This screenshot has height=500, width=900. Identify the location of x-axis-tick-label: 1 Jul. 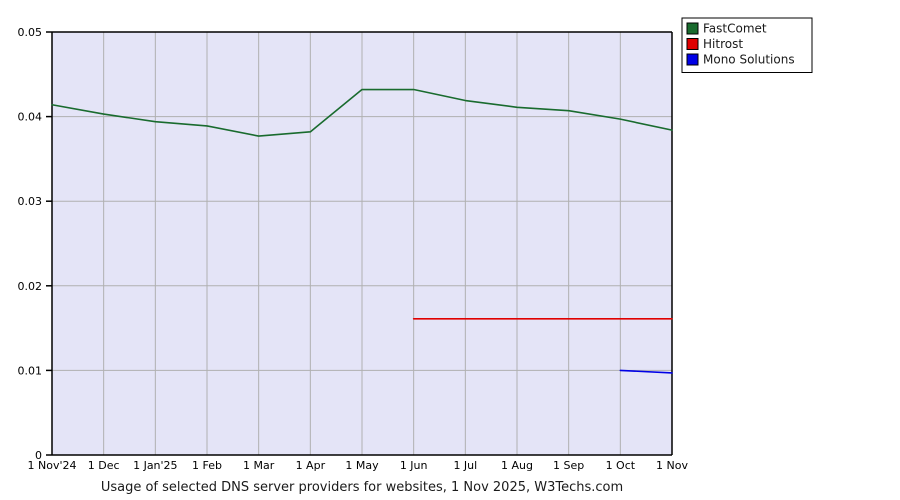
(465, 465).